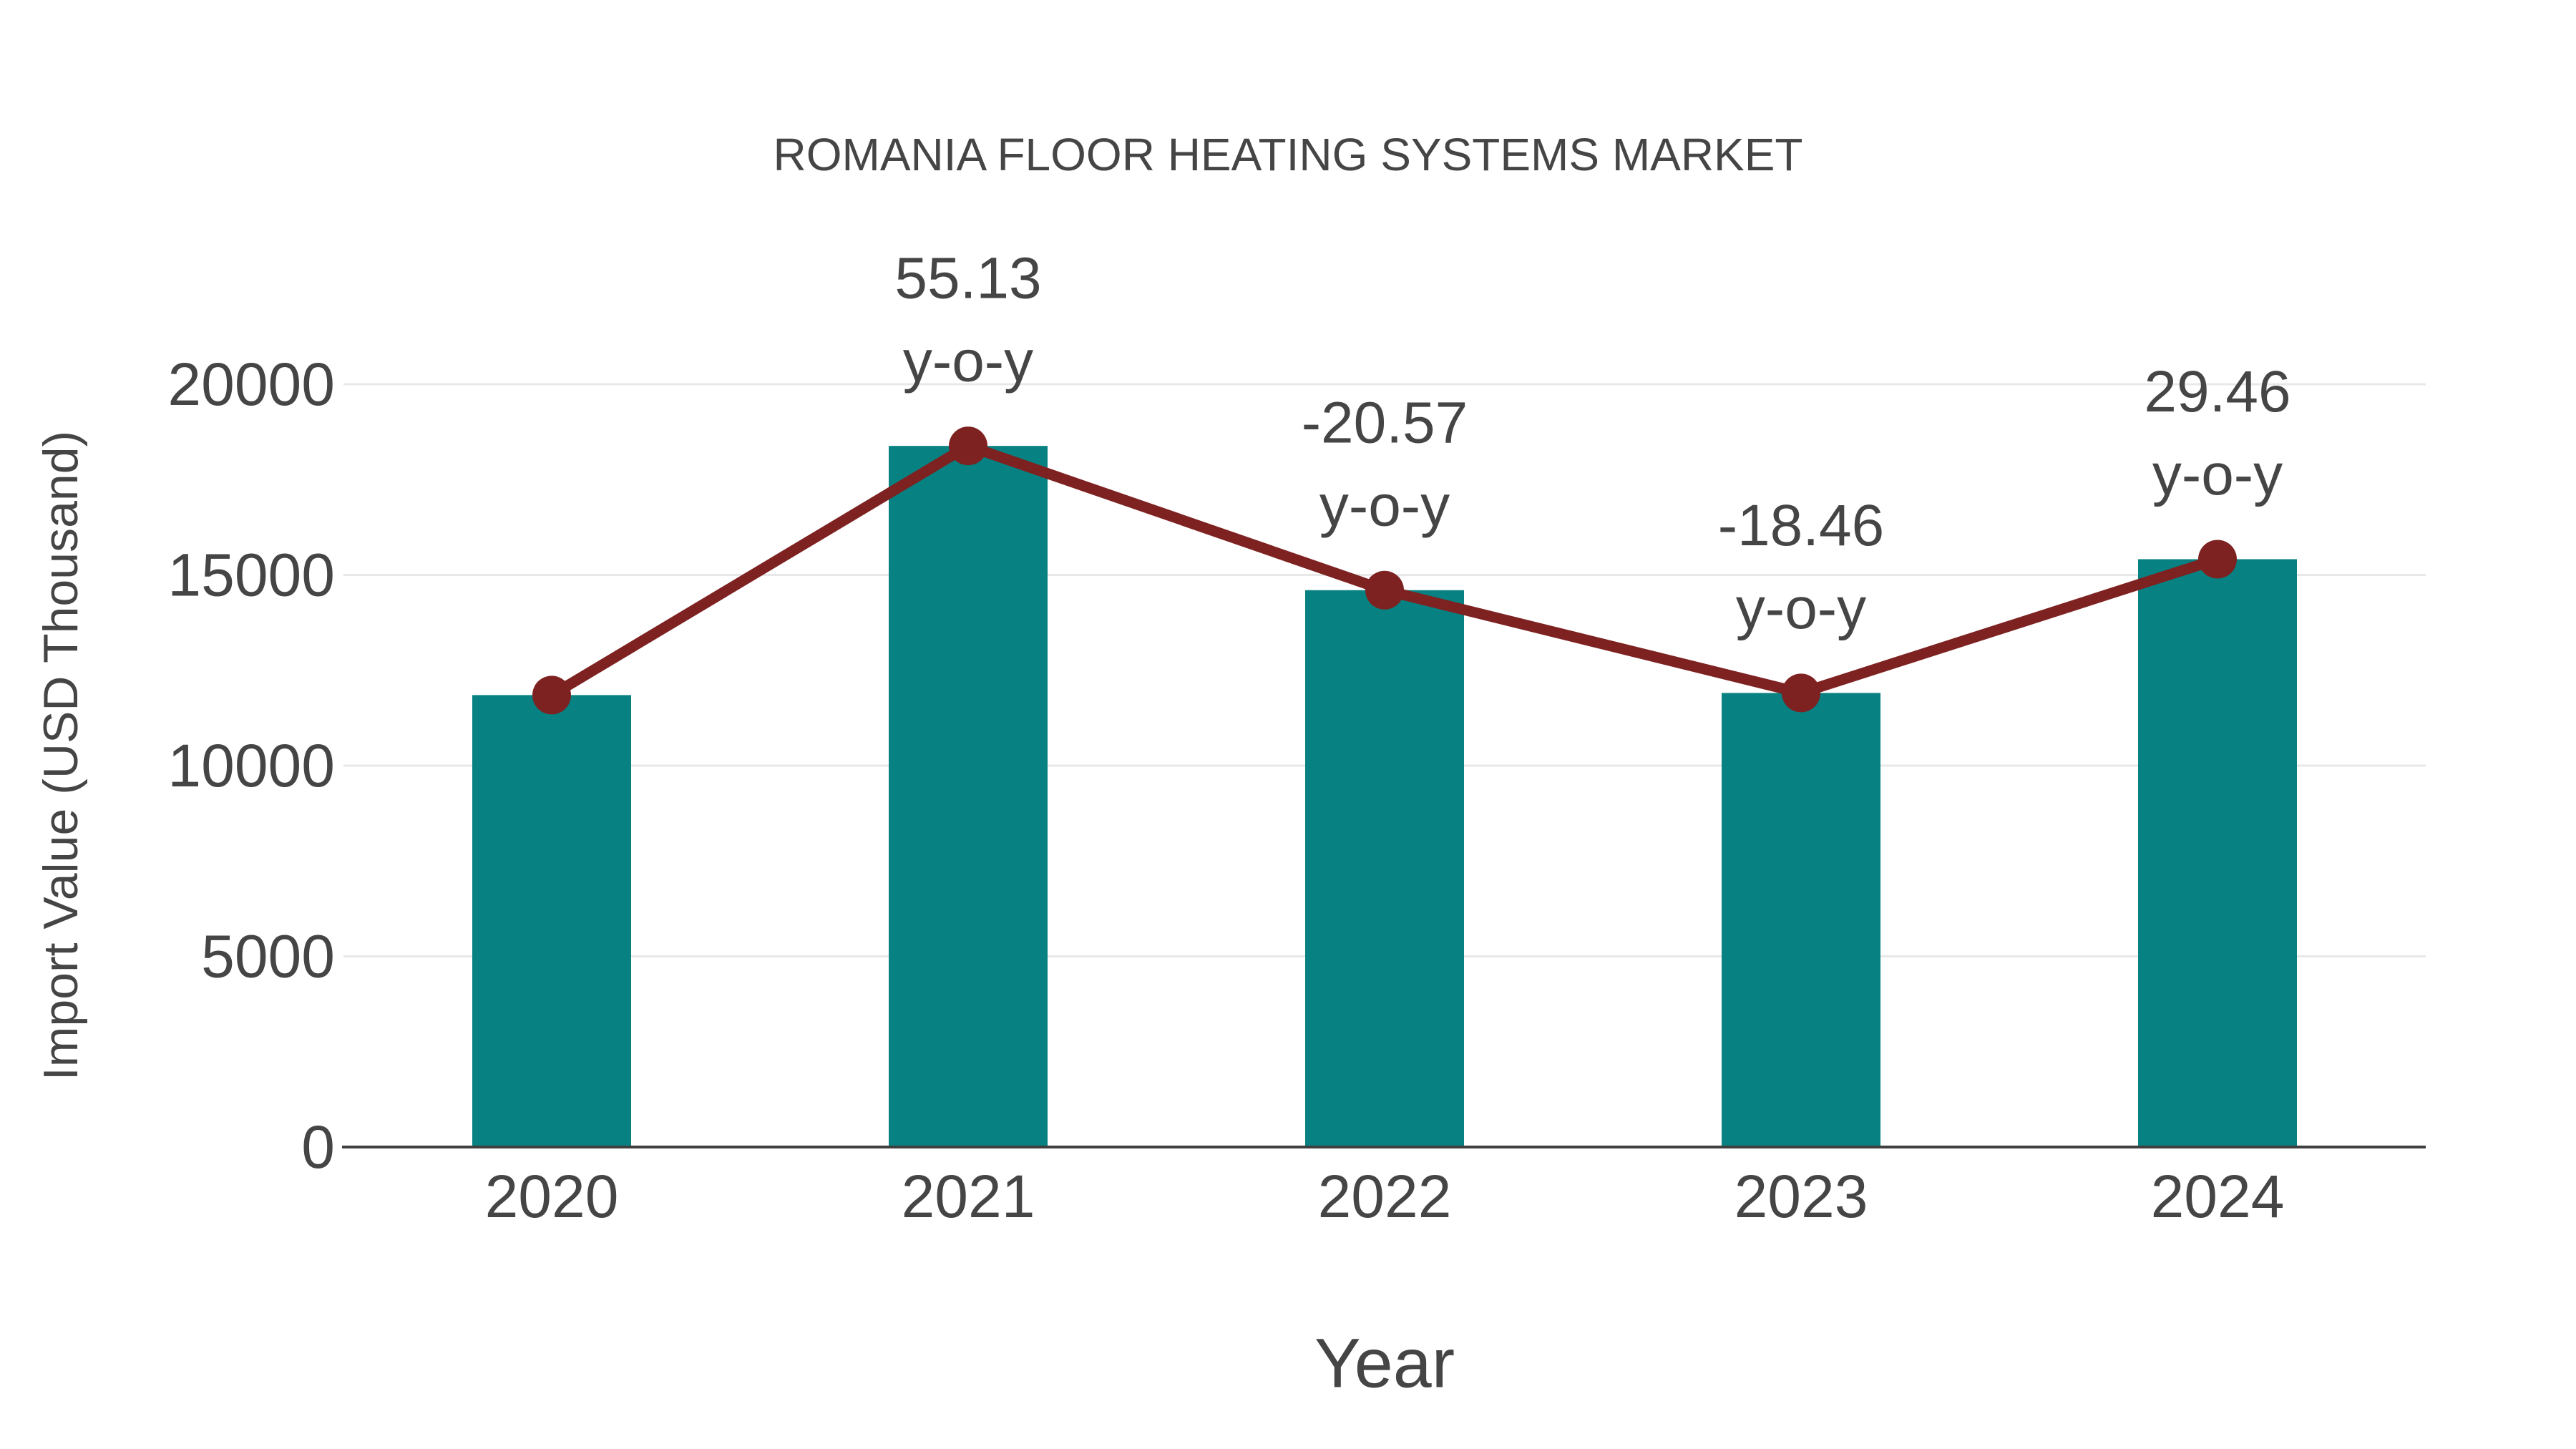 The width and height of the screenshot is (2576, 1449). I want to click on annotation-value-2022: -20.57, so click(1385, 422).